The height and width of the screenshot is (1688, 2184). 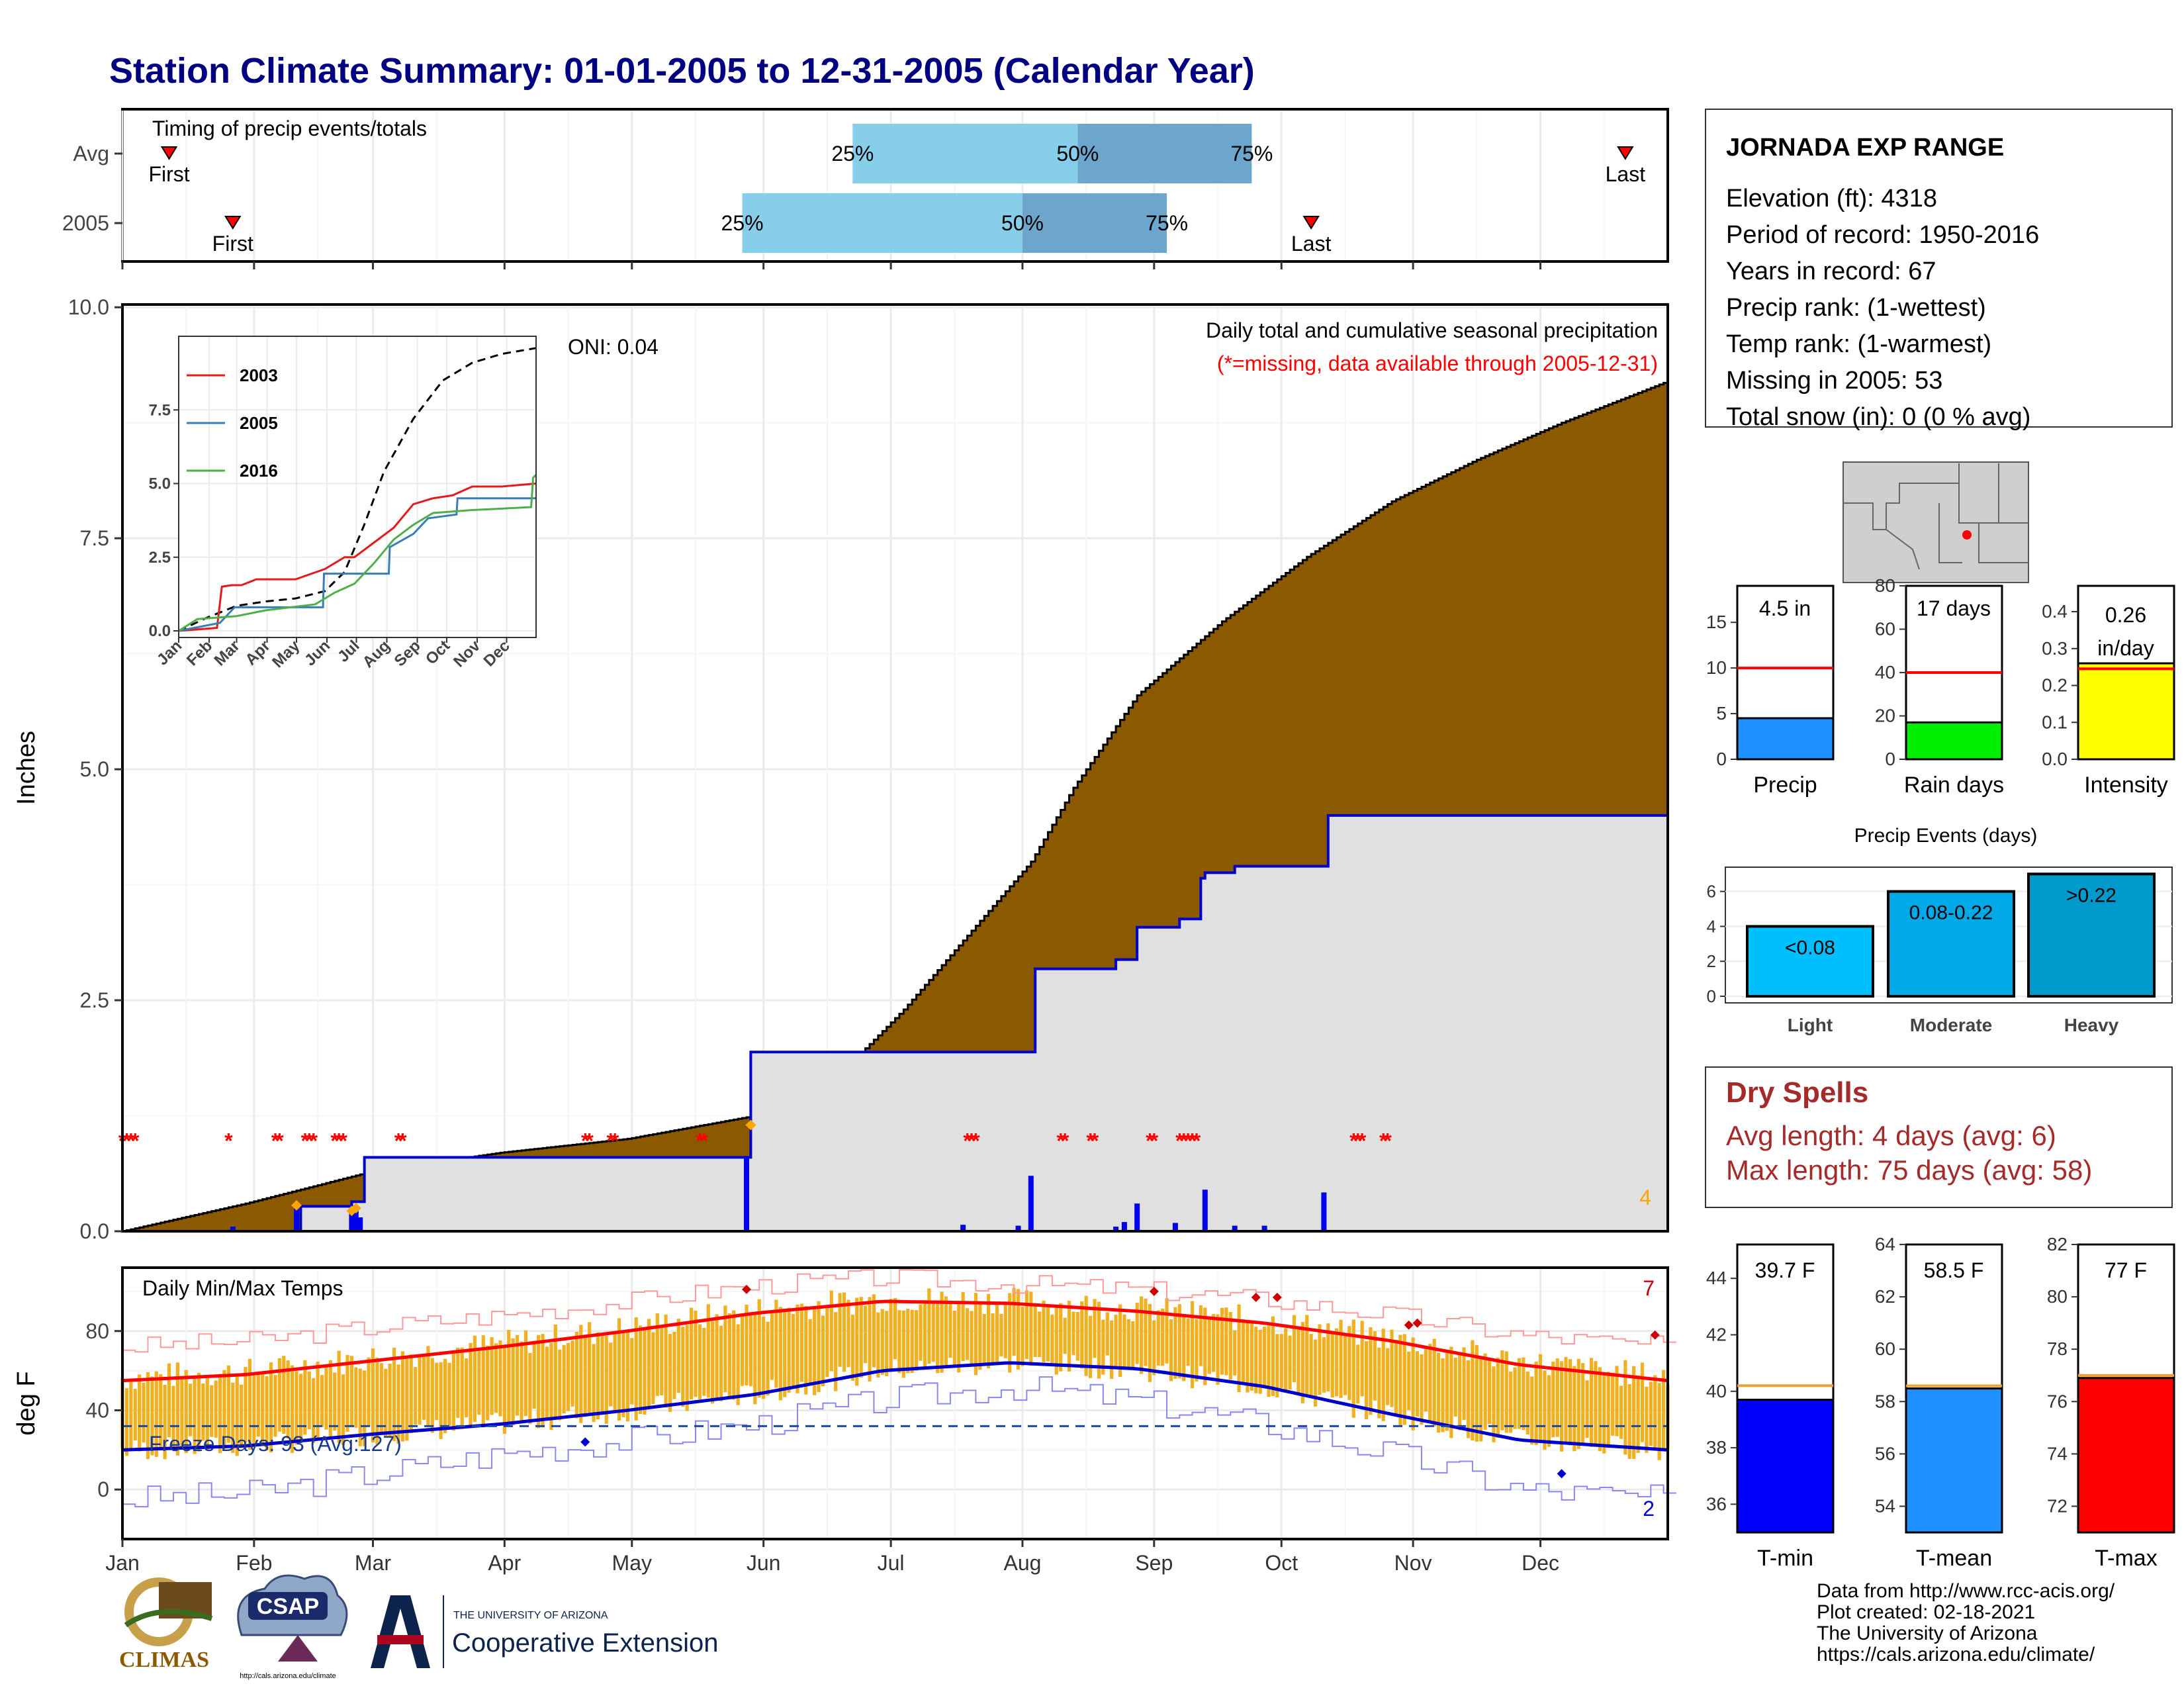 I want to click on precip-events-title: Precip Events (days), so click(x=1946, y=836).